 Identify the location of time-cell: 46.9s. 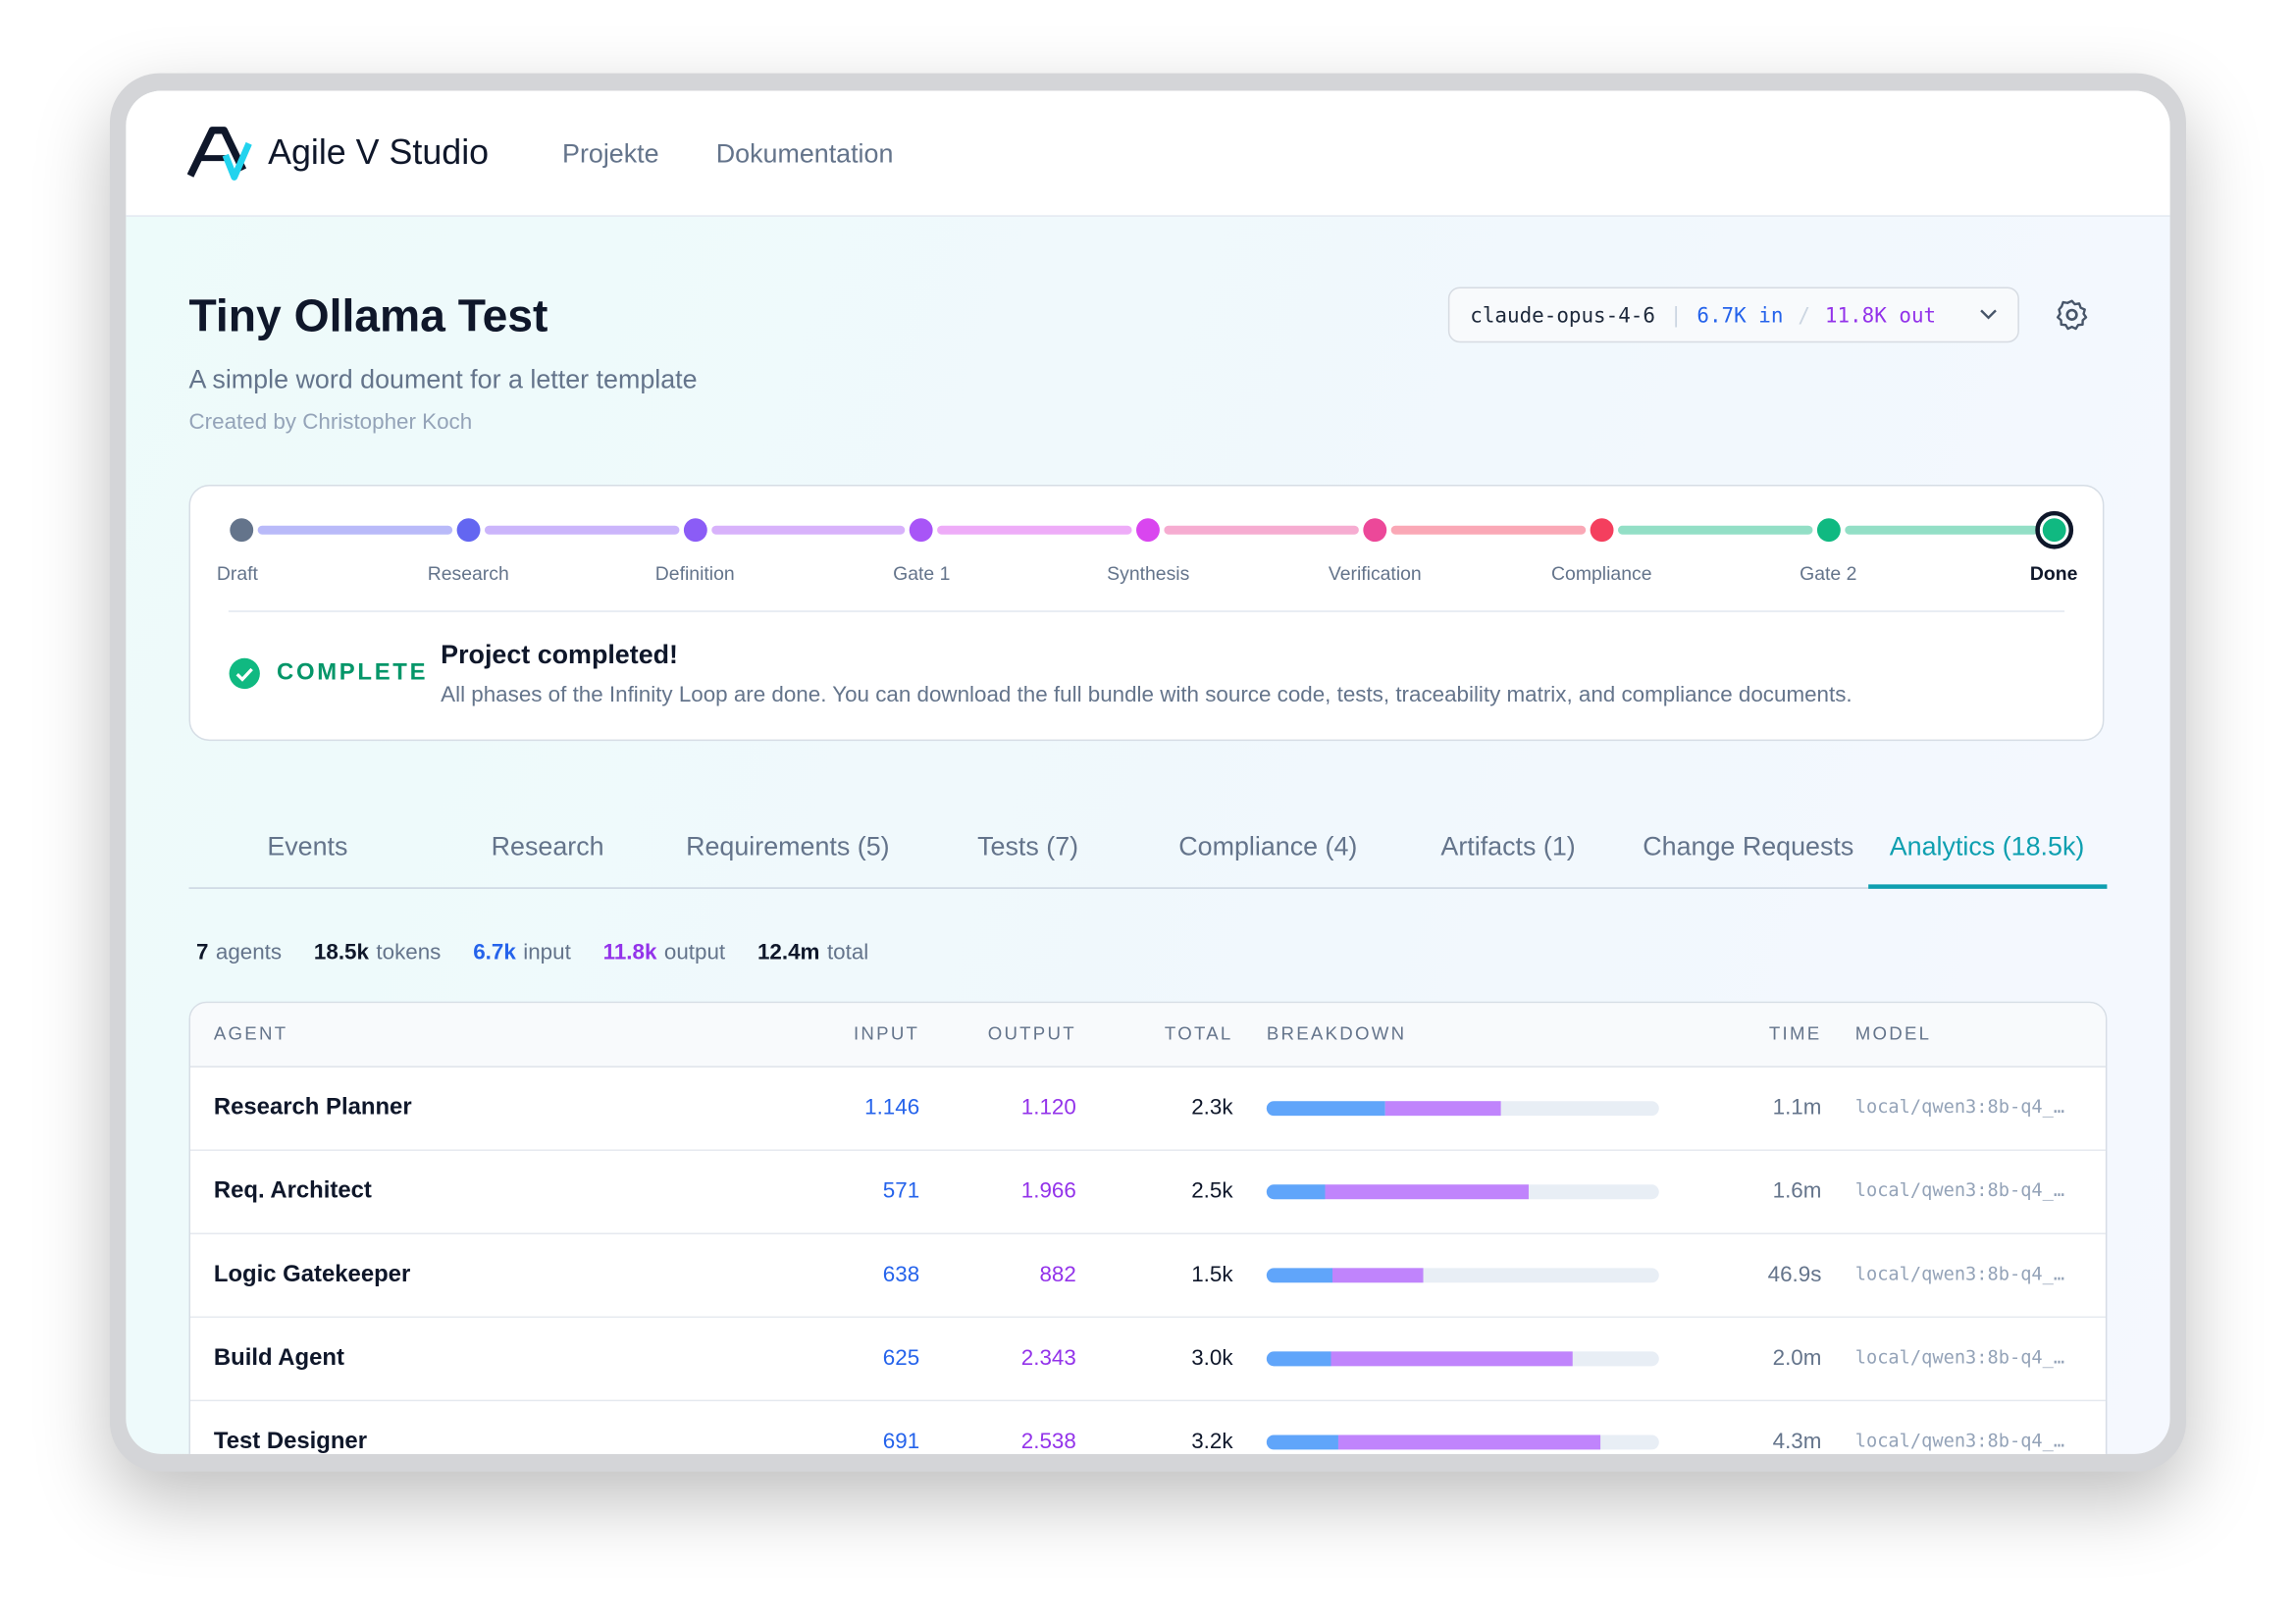
(1794, 1274).